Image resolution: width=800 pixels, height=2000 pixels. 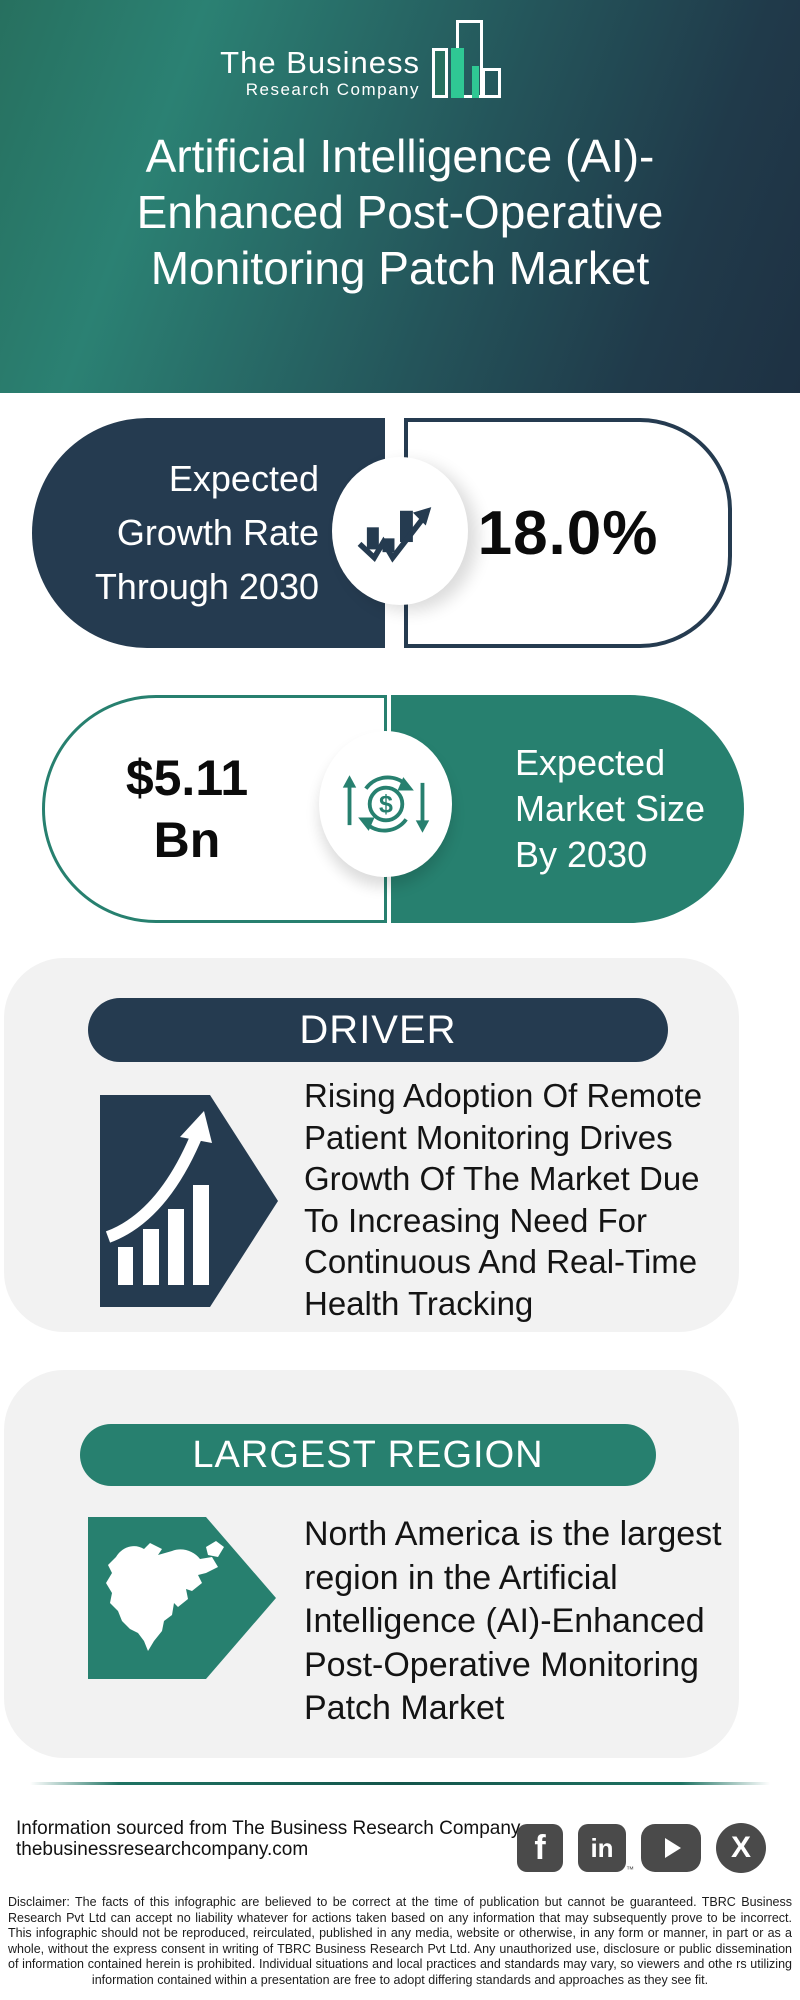 I want to click on growth-label-line1: Expected, so click(x=243, y=478).